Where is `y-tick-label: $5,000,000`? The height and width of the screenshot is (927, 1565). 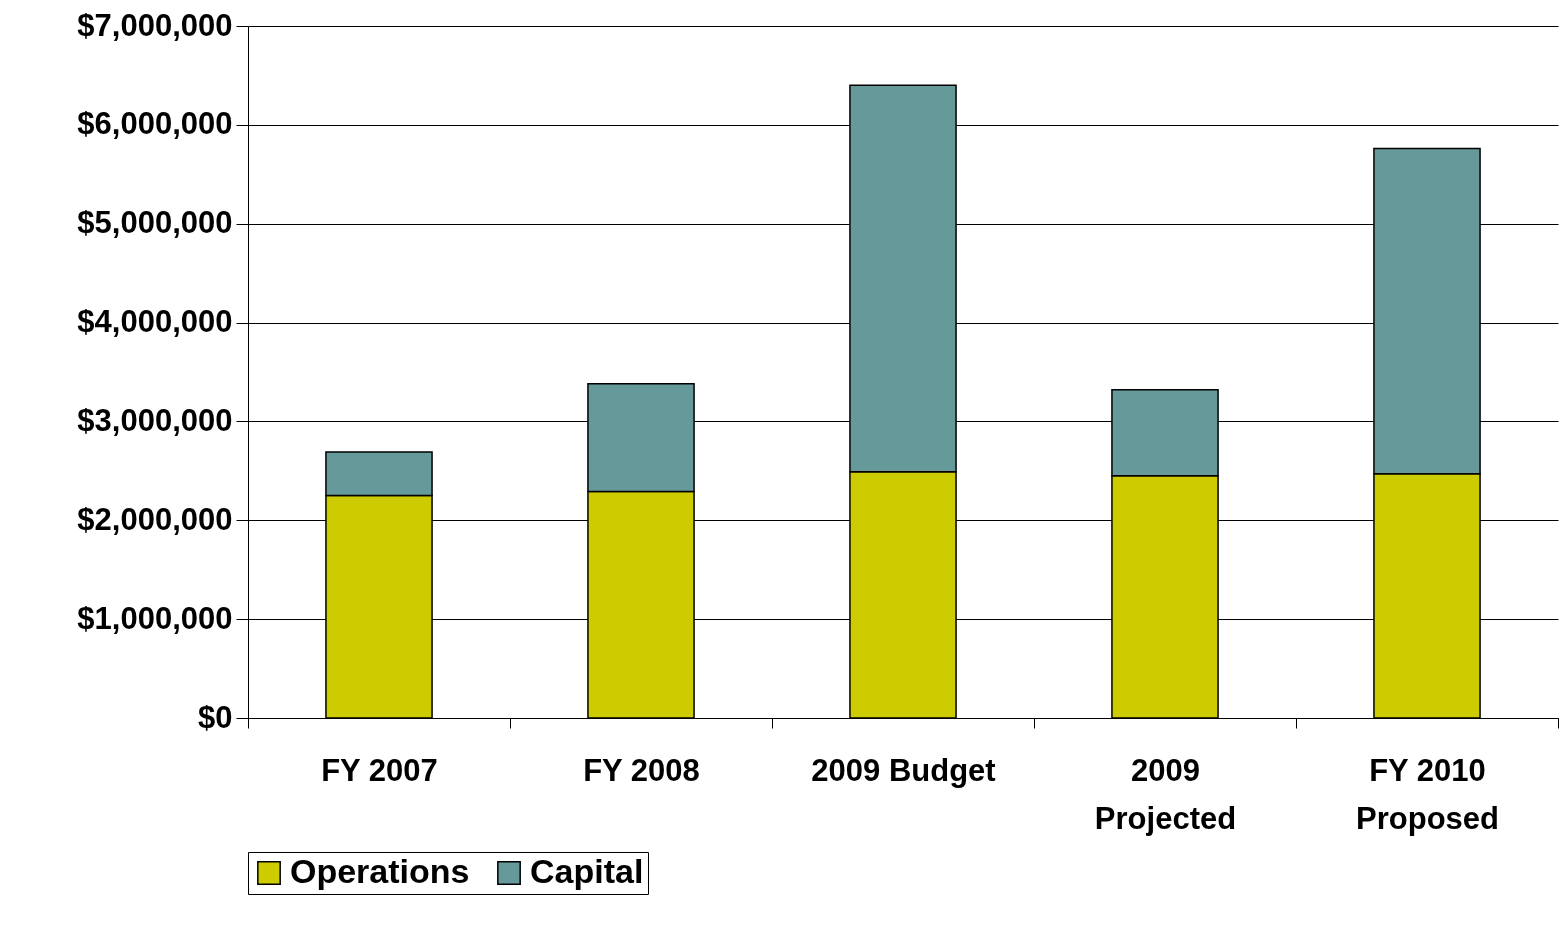
y-tick-label: $5,000,000 is located at coordinates (155, 223).